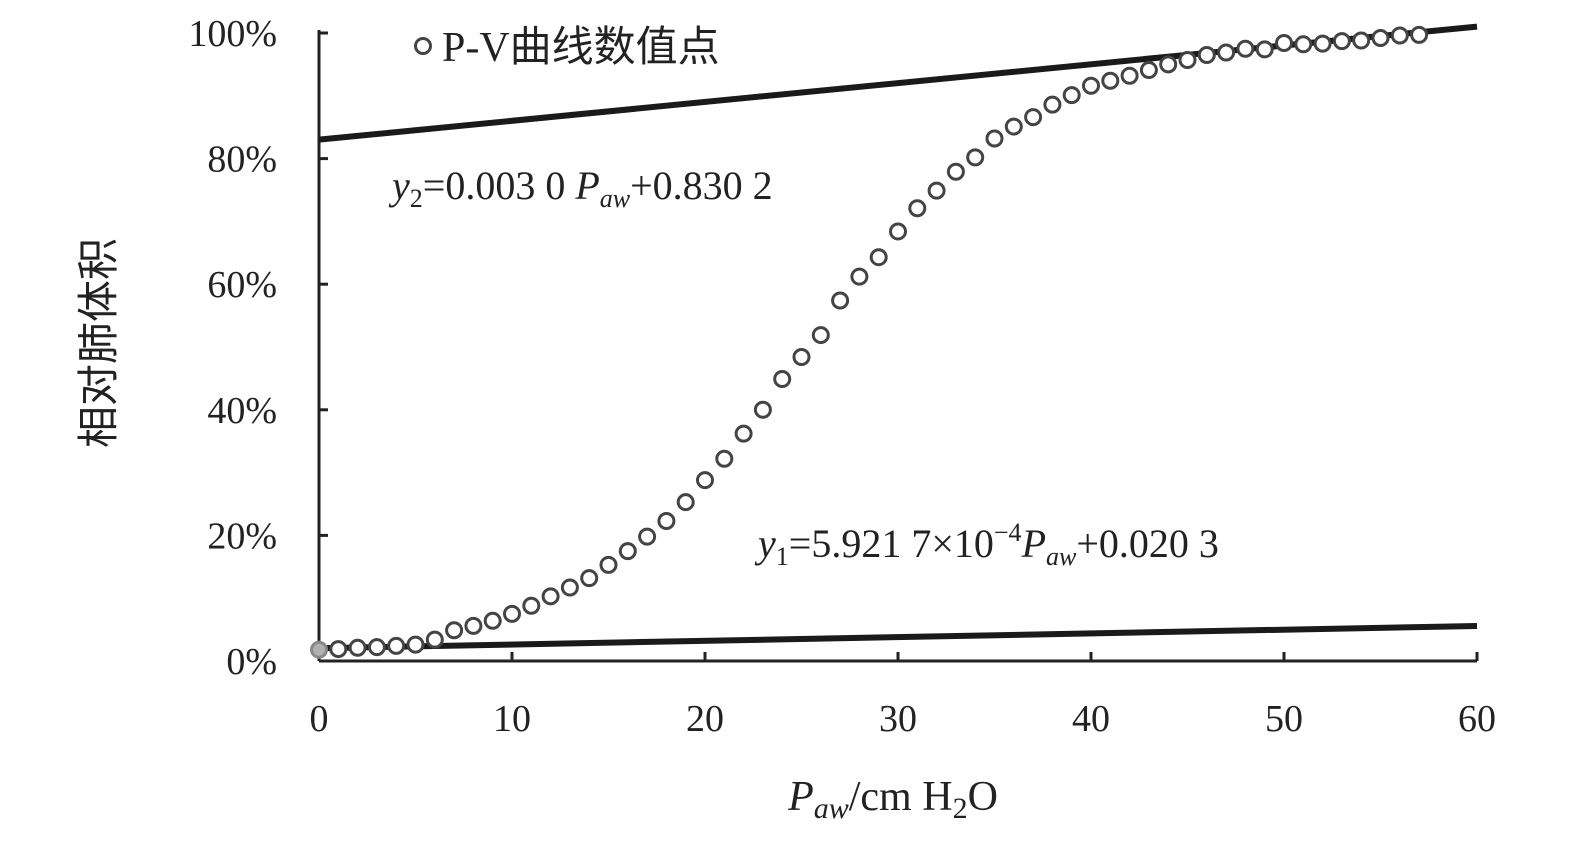 The height and width of the screenshot is (846, 1575). I want to click on eq-y2-pvar: P, so click(586, 185).